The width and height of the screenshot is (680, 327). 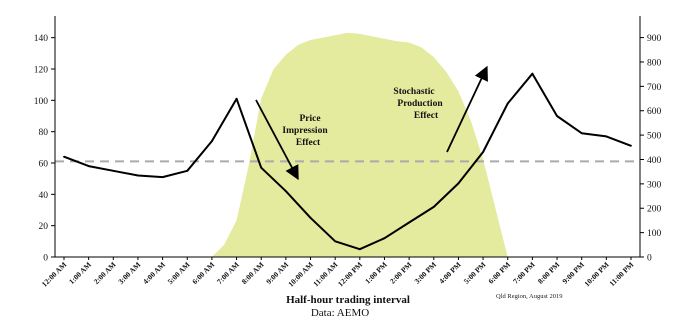 I want to click on left-tick-label: 140, so click(x=41, y=39).